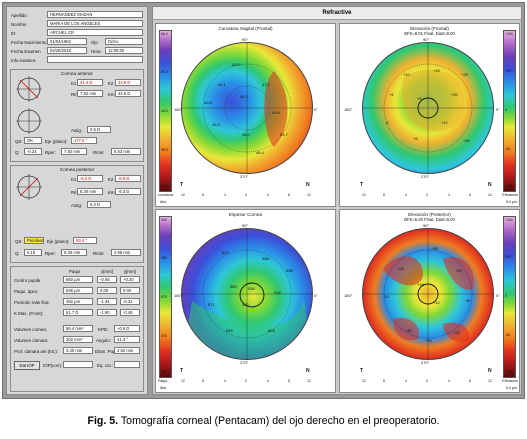 Image resolution: width=527 pixels, height=439 pixels. What do you see at coordinates (164, 258) in the screenshot?
I see `colorbar-value: 680` at bounding box center [164, 258].